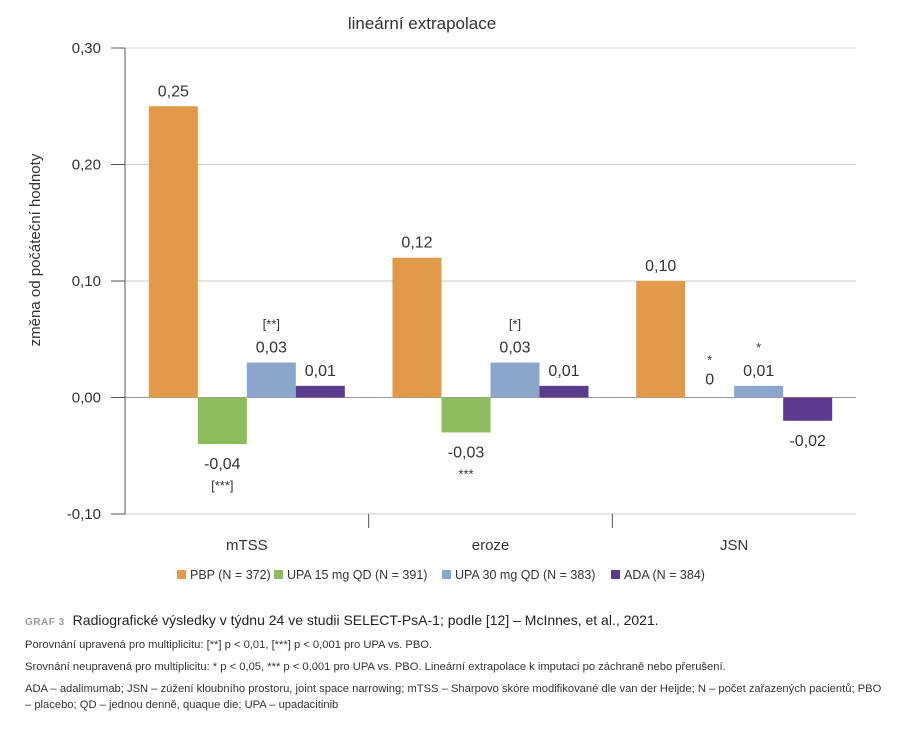 This screenshot has width=904, height=740. I want to click on y-tick-label: 0,10, so click(86, 281).